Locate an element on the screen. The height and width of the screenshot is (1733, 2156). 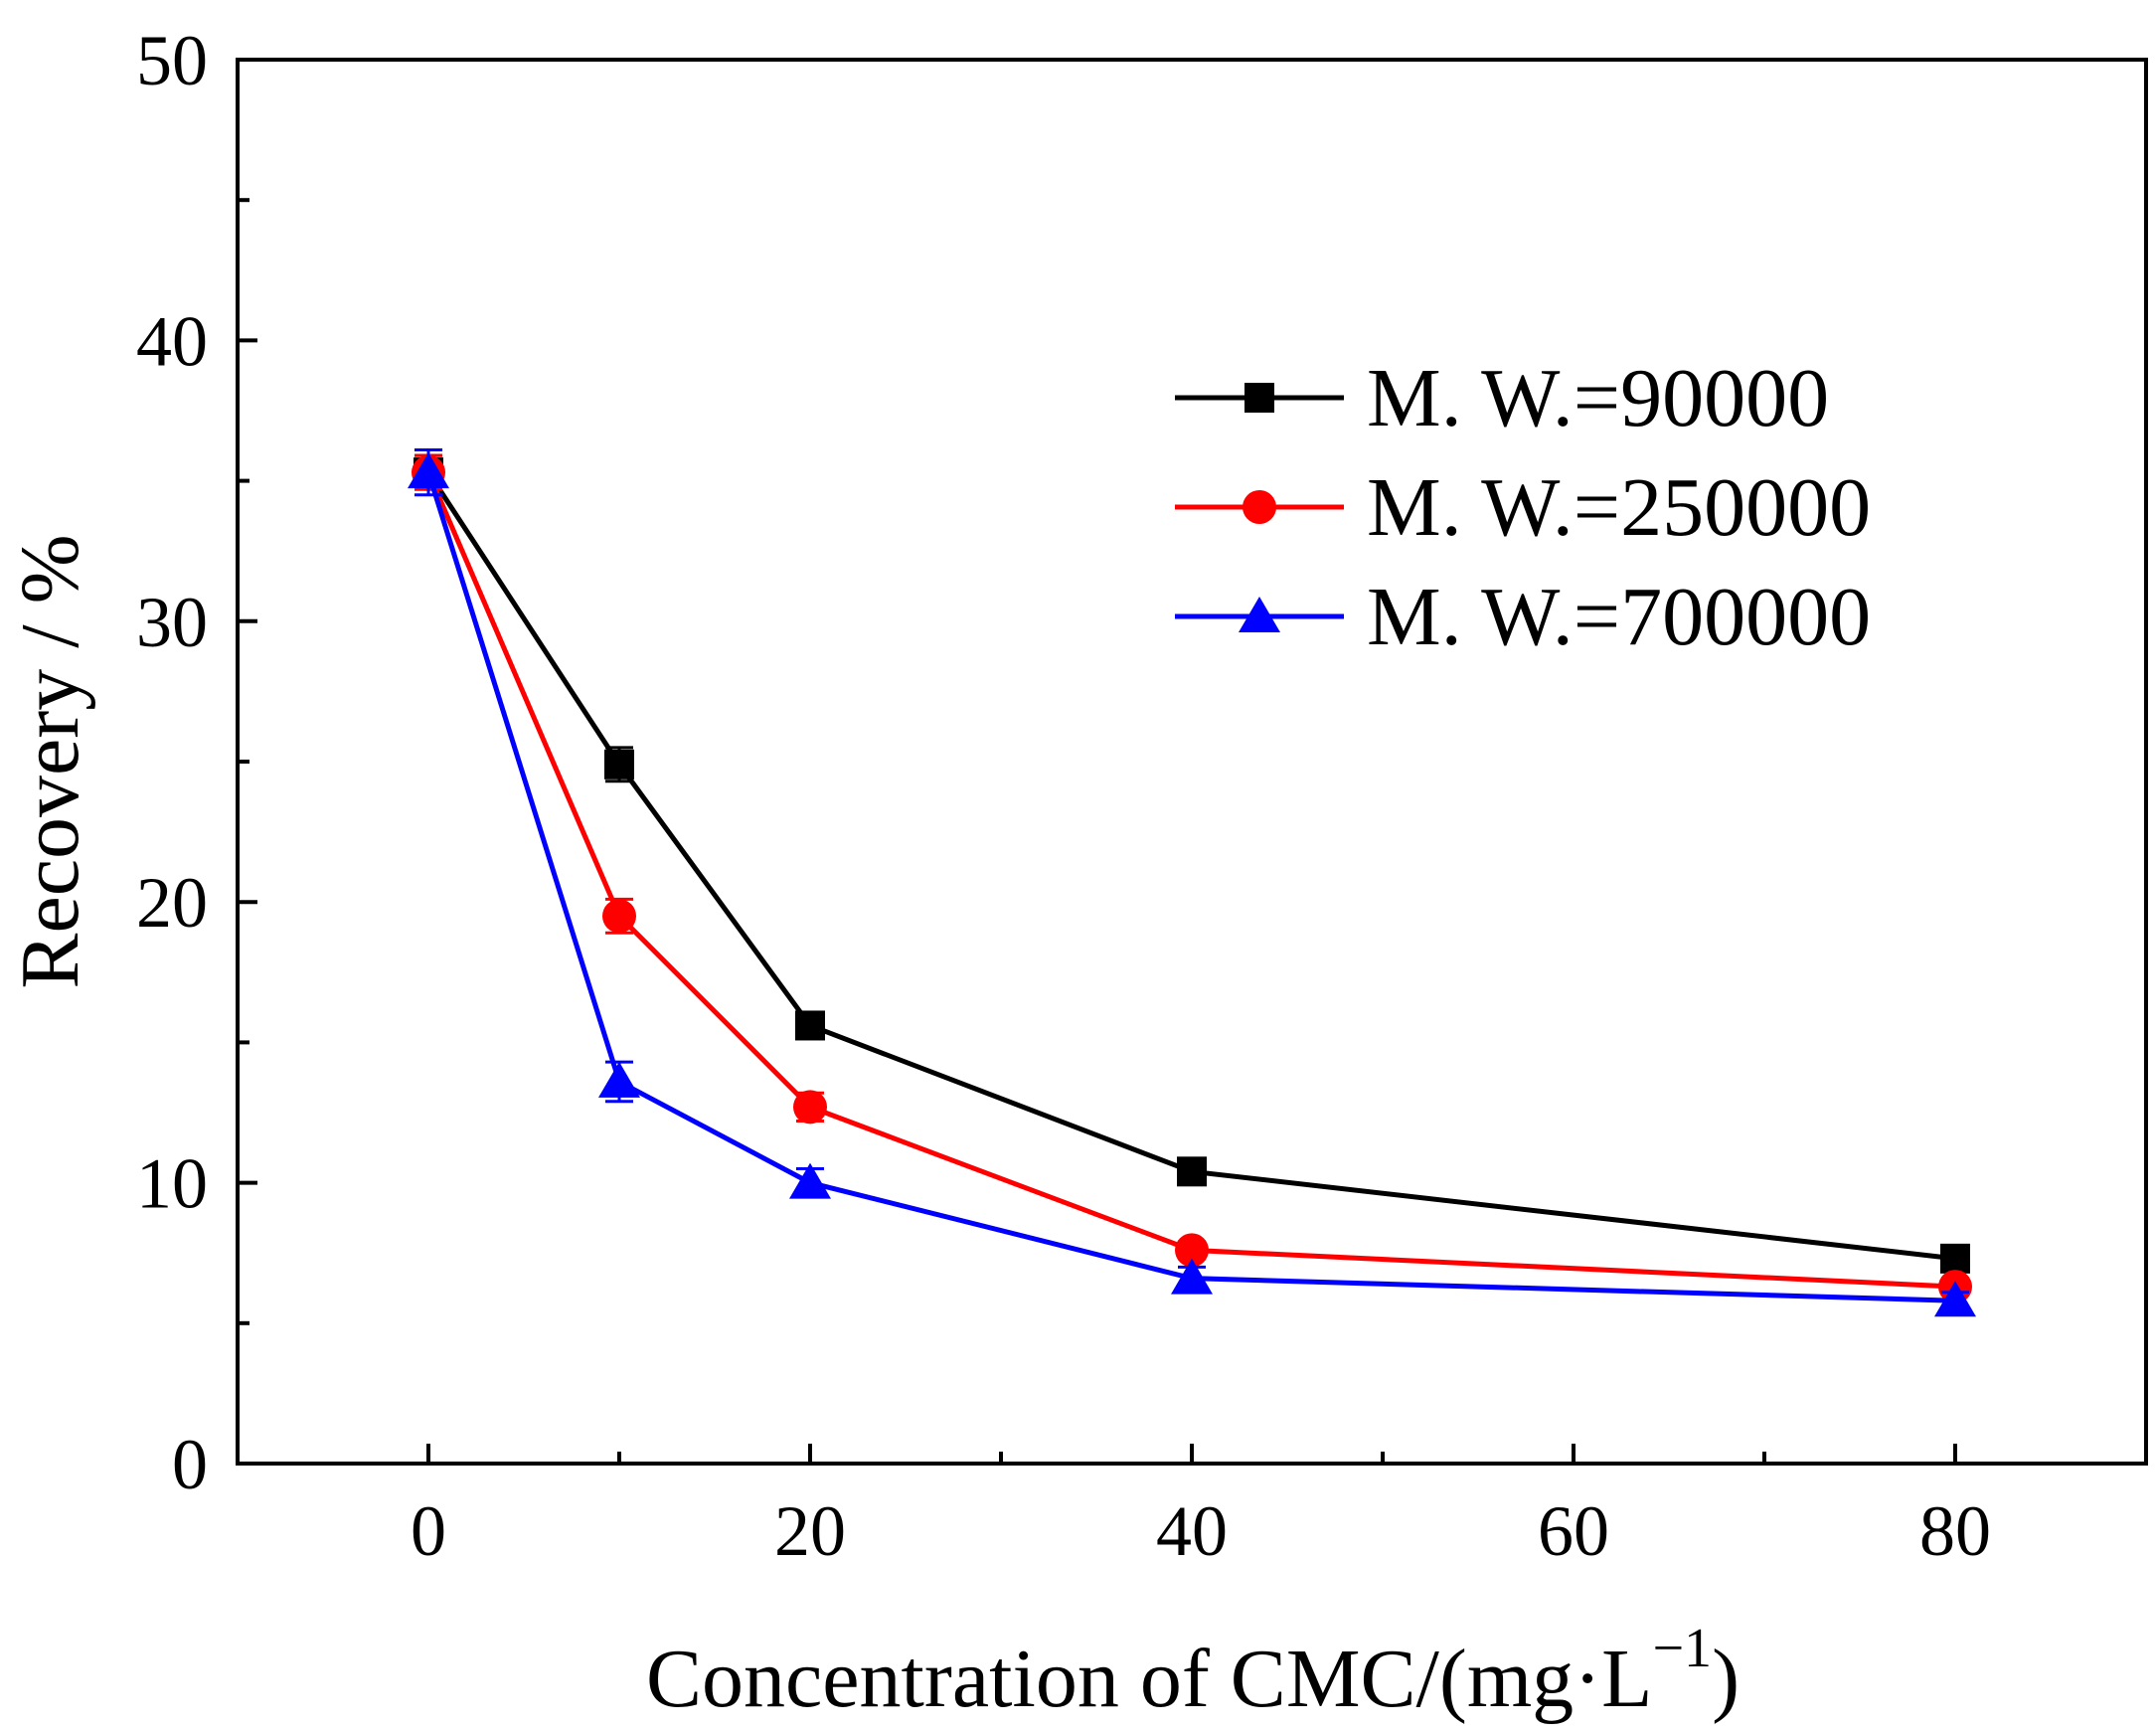
legend-item: M. W.=700000 is located at coordinates (1523, 617).